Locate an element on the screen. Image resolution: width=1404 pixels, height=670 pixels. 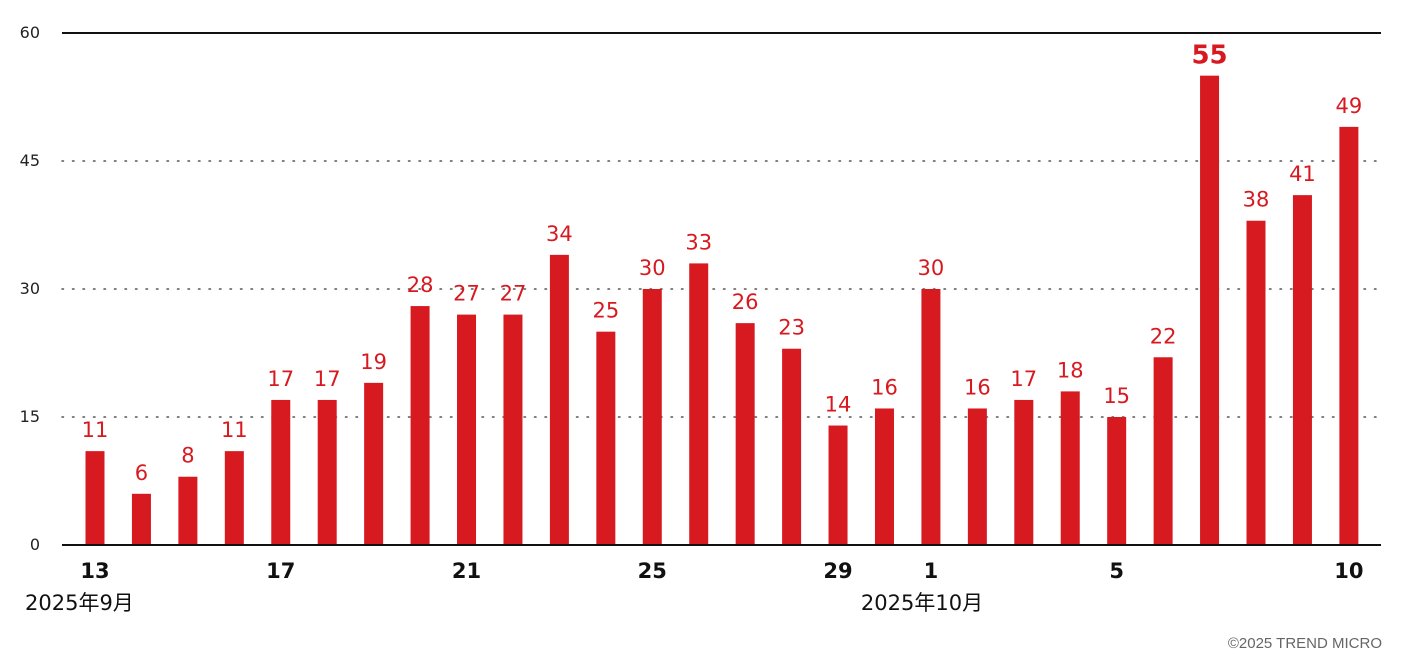
x-tick-label: 17 is located at coordinates (280, 571).